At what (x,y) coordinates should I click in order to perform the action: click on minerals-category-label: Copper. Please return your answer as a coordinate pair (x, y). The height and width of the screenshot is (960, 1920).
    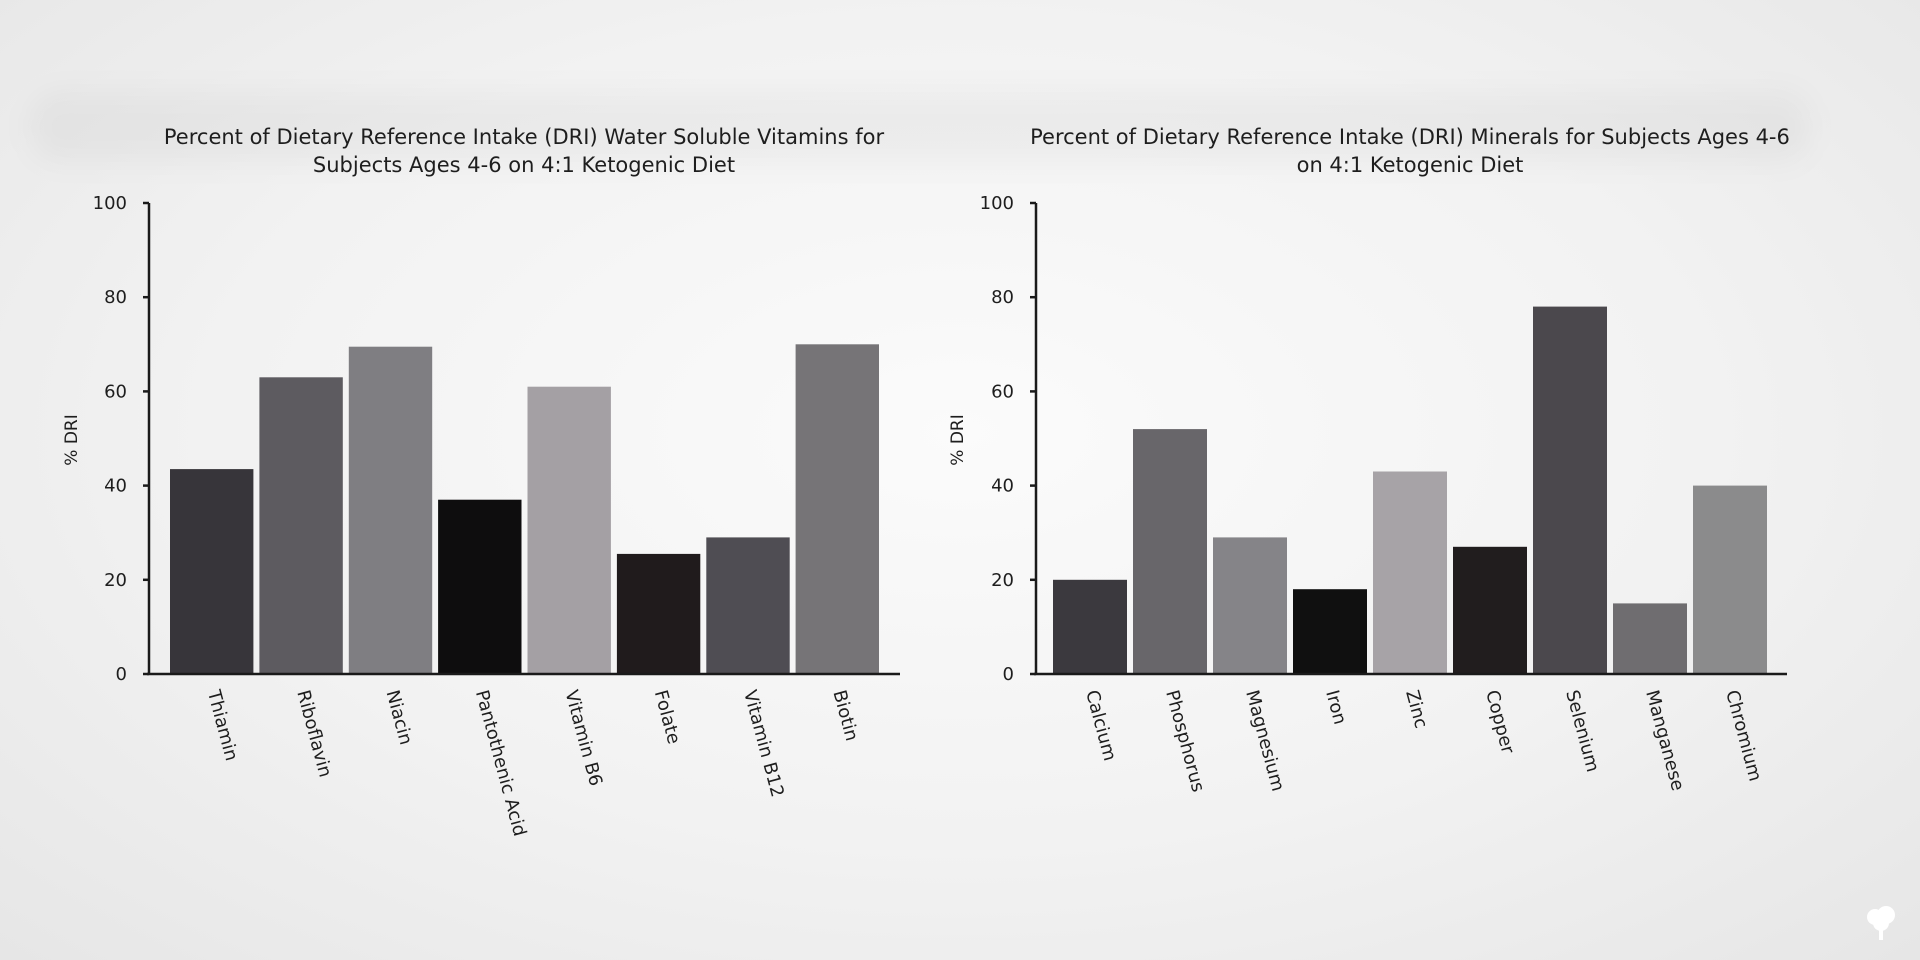
    Looking at the image, I should click on (1499, 722).